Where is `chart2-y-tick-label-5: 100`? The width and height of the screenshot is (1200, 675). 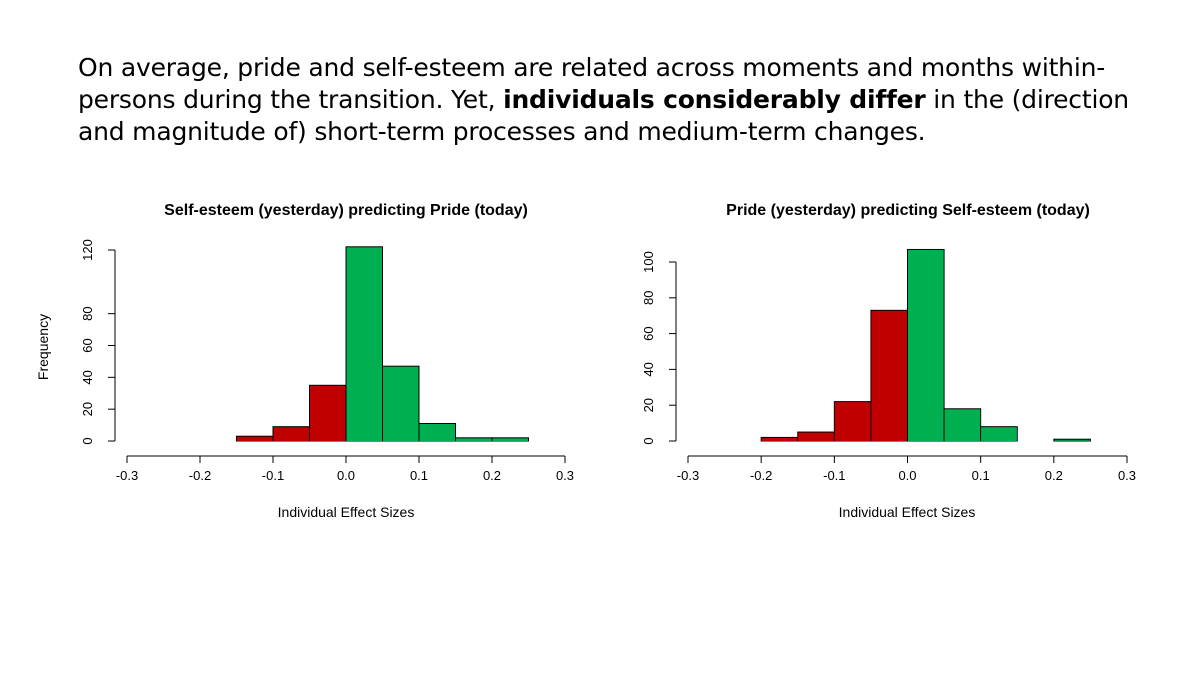
chart2-y-tick-label-5: 100 is located at coordinates (648, 262).